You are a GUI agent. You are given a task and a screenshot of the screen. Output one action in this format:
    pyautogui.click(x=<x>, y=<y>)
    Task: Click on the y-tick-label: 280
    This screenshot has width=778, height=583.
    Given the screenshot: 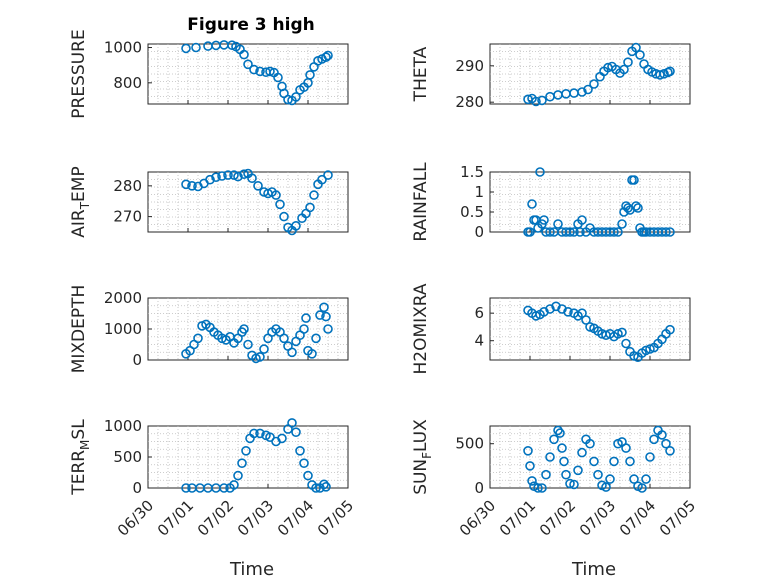 What is the action you would take?
    pyautogui.click(x=127, y=186)
    